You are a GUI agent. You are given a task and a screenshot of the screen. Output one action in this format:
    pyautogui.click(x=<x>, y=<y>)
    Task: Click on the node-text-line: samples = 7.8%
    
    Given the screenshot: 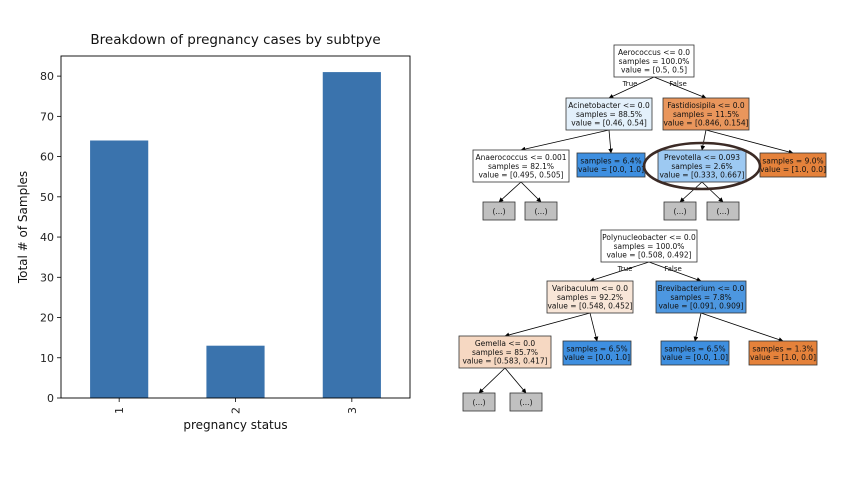 What is the action you would take?
    pyautogui.click(x=700, y=297)
    